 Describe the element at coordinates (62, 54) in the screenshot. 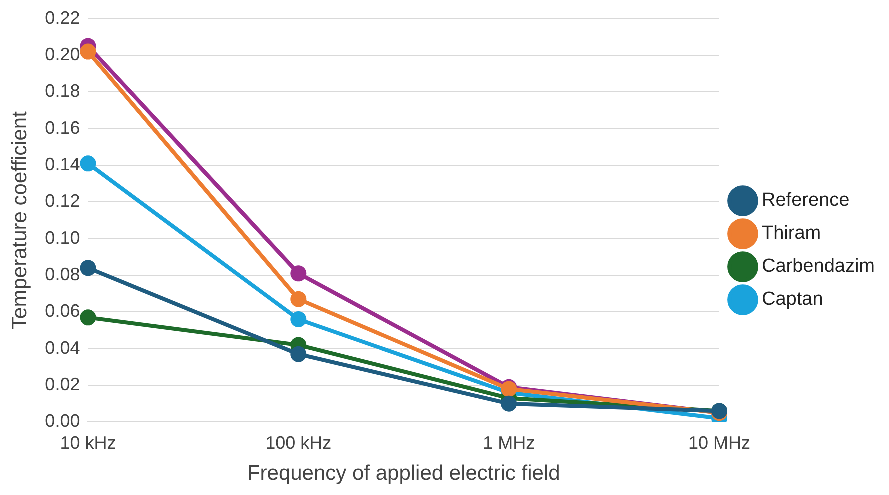

I see `y-tick-label: 0.20` at that location.